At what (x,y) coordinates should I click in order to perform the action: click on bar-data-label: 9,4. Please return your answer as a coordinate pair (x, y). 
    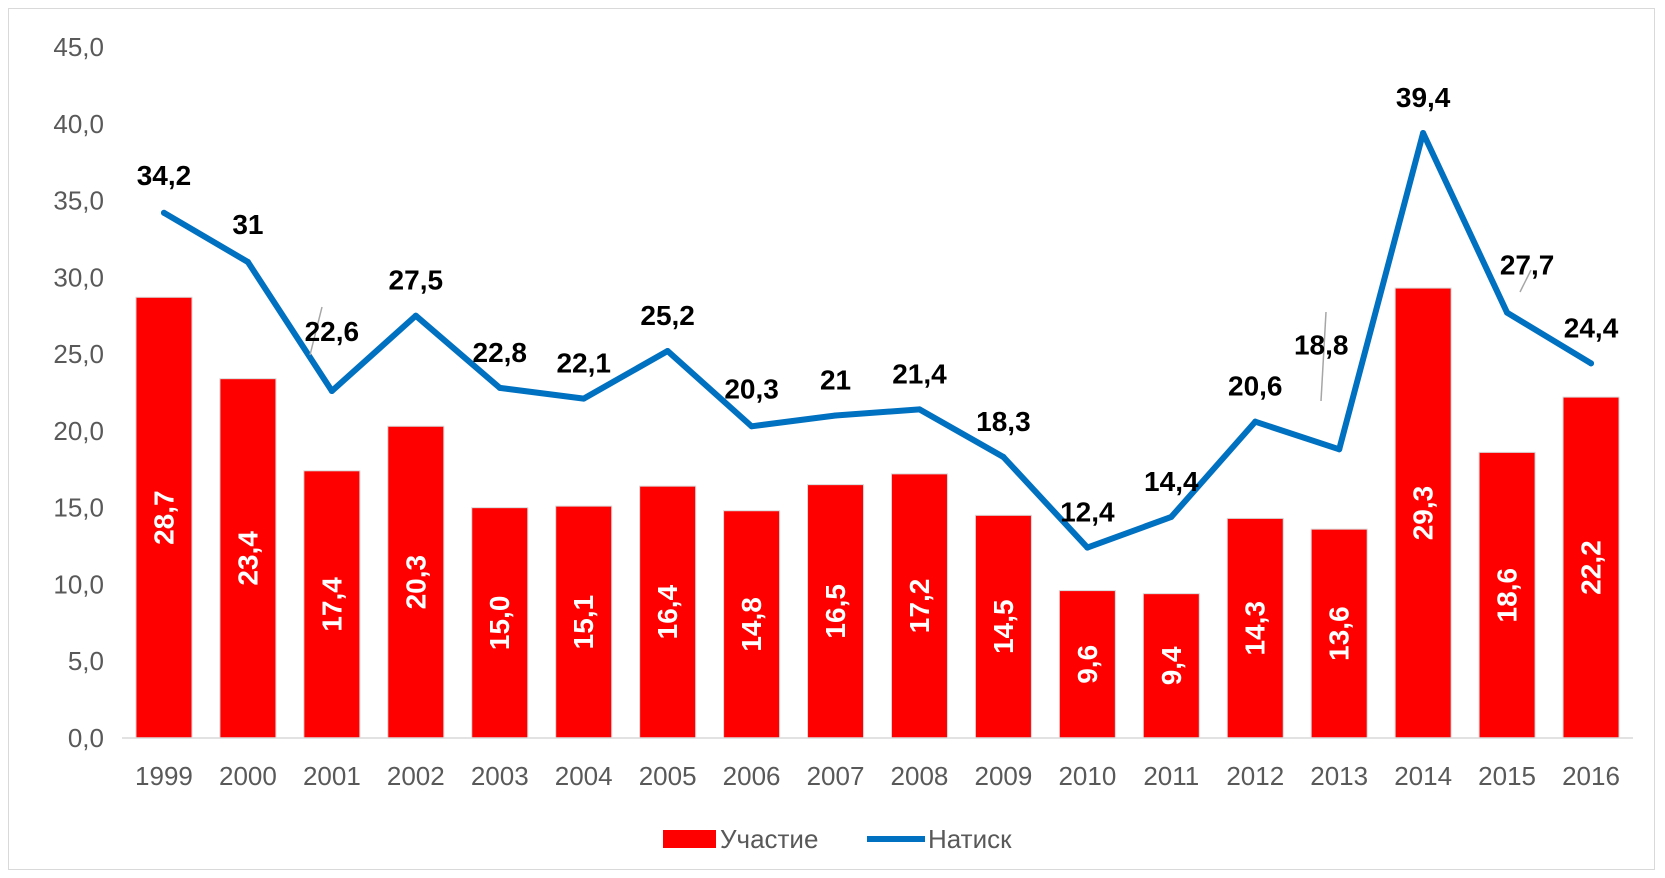
    Looking at the image, I should click on (1171, 665).